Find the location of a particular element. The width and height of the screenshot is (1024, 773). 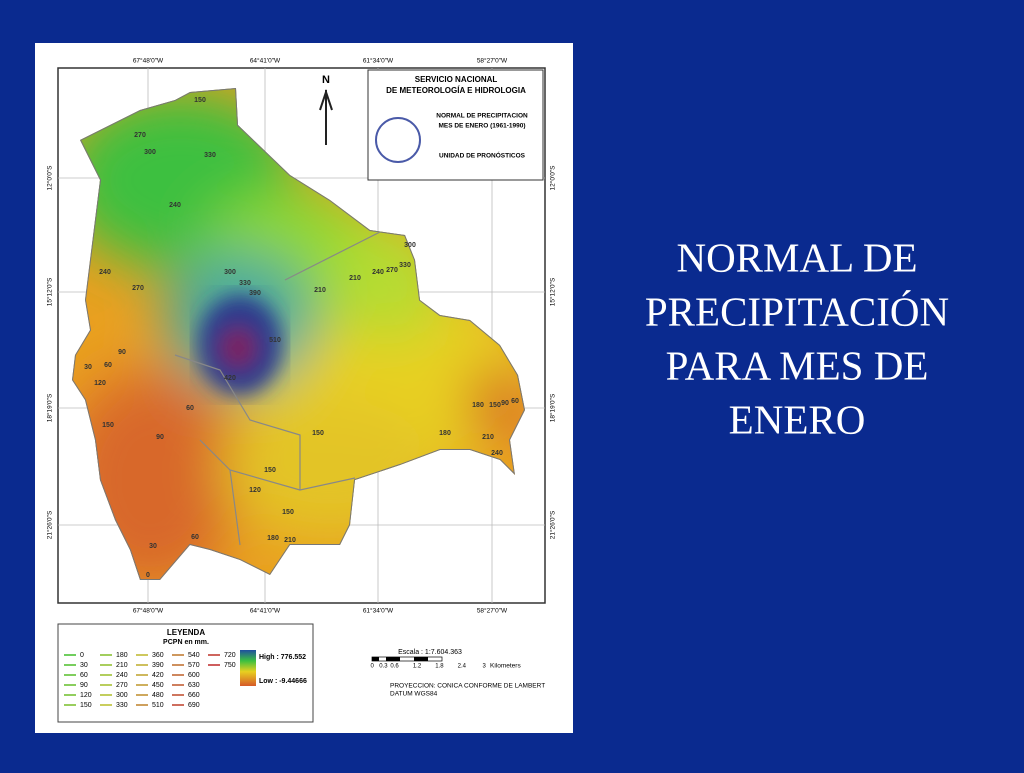

legend-high: High : 776.552 is located at coordinates (282, 657).